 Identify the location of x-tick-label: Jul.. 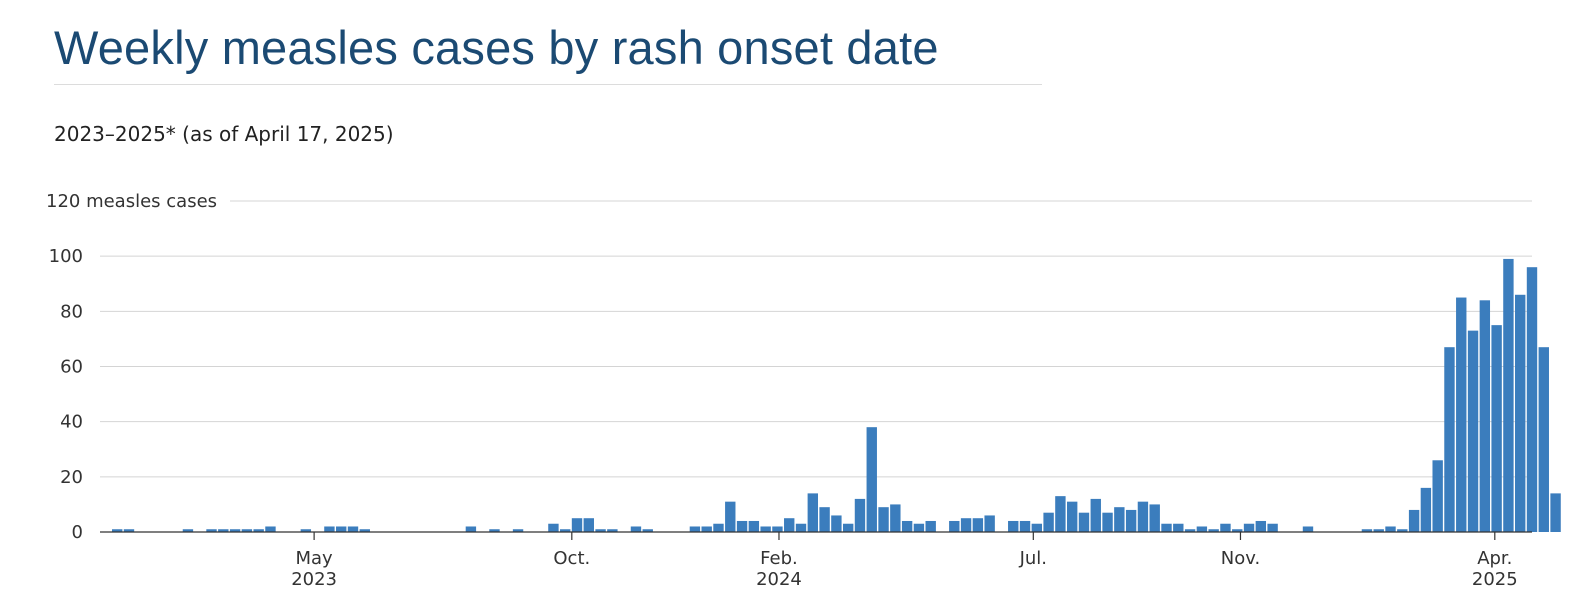
(1033, 558).